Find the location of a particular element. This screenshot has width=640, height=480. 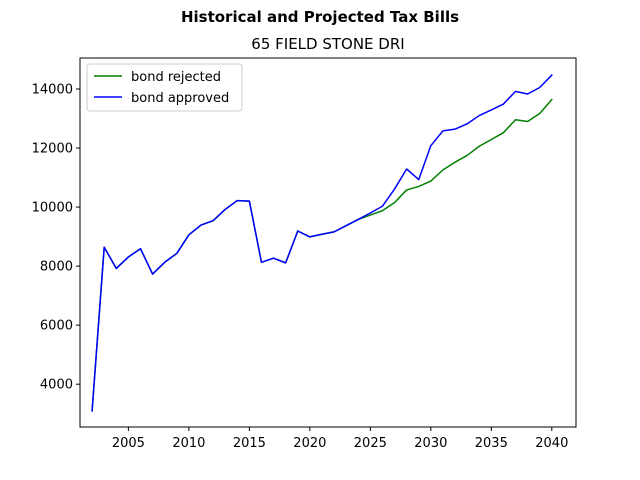

figure-suptitle: Historical and Projected Tax Bills is located at coordinates (320, 17).